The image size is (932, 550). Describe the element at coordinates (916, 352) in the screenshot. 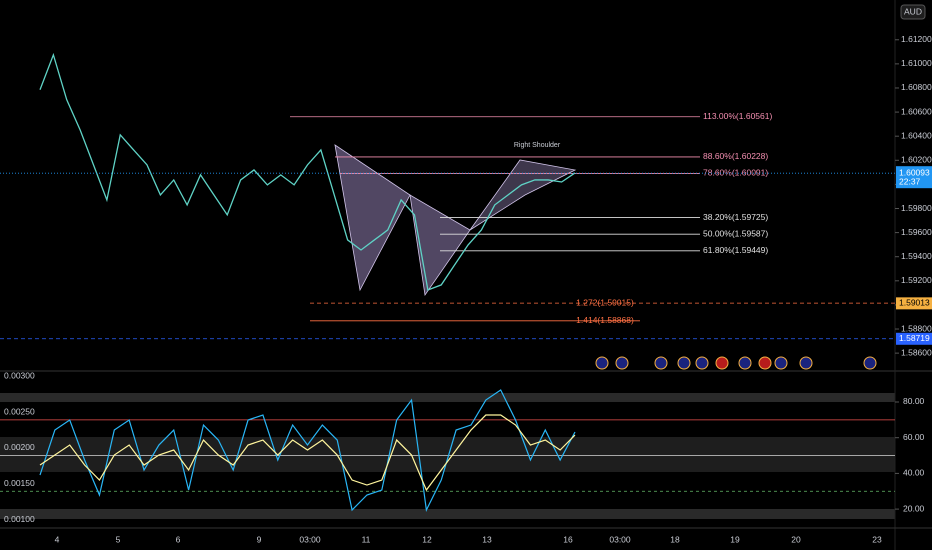

I see `y-tick-label: 1.58600` at that location.